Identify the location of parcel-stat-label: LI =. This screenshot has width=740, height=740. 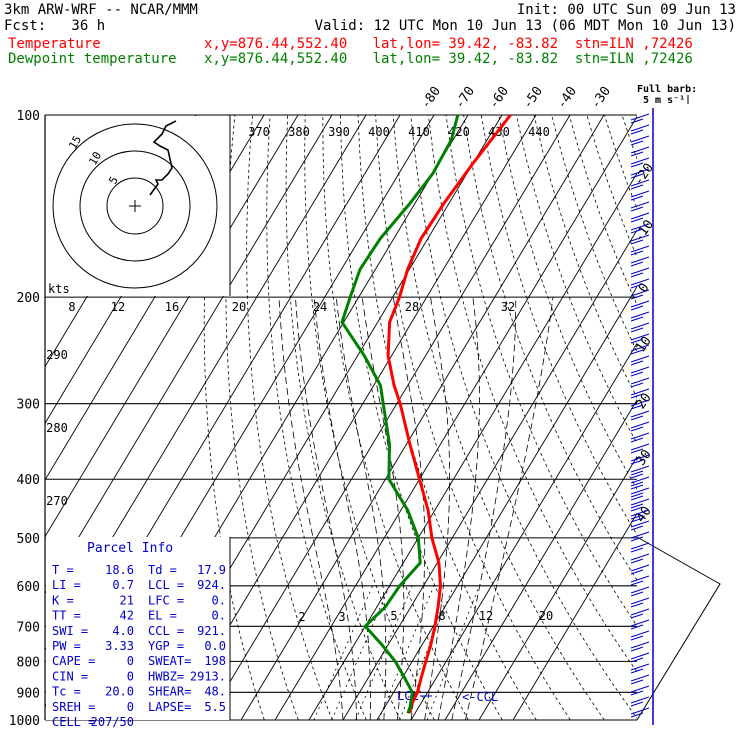
(66, 585).